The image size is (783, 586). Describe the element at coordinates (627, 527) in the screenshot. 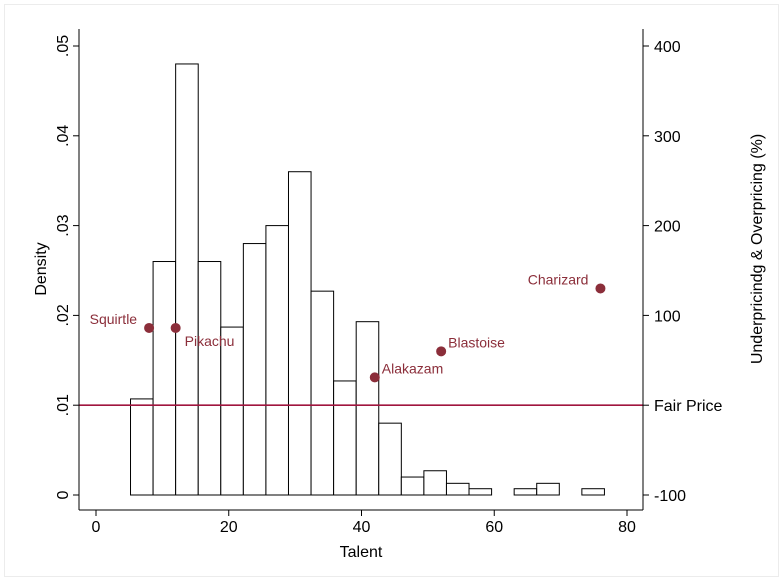

I see `x-tick-label-80: 80` at that location.